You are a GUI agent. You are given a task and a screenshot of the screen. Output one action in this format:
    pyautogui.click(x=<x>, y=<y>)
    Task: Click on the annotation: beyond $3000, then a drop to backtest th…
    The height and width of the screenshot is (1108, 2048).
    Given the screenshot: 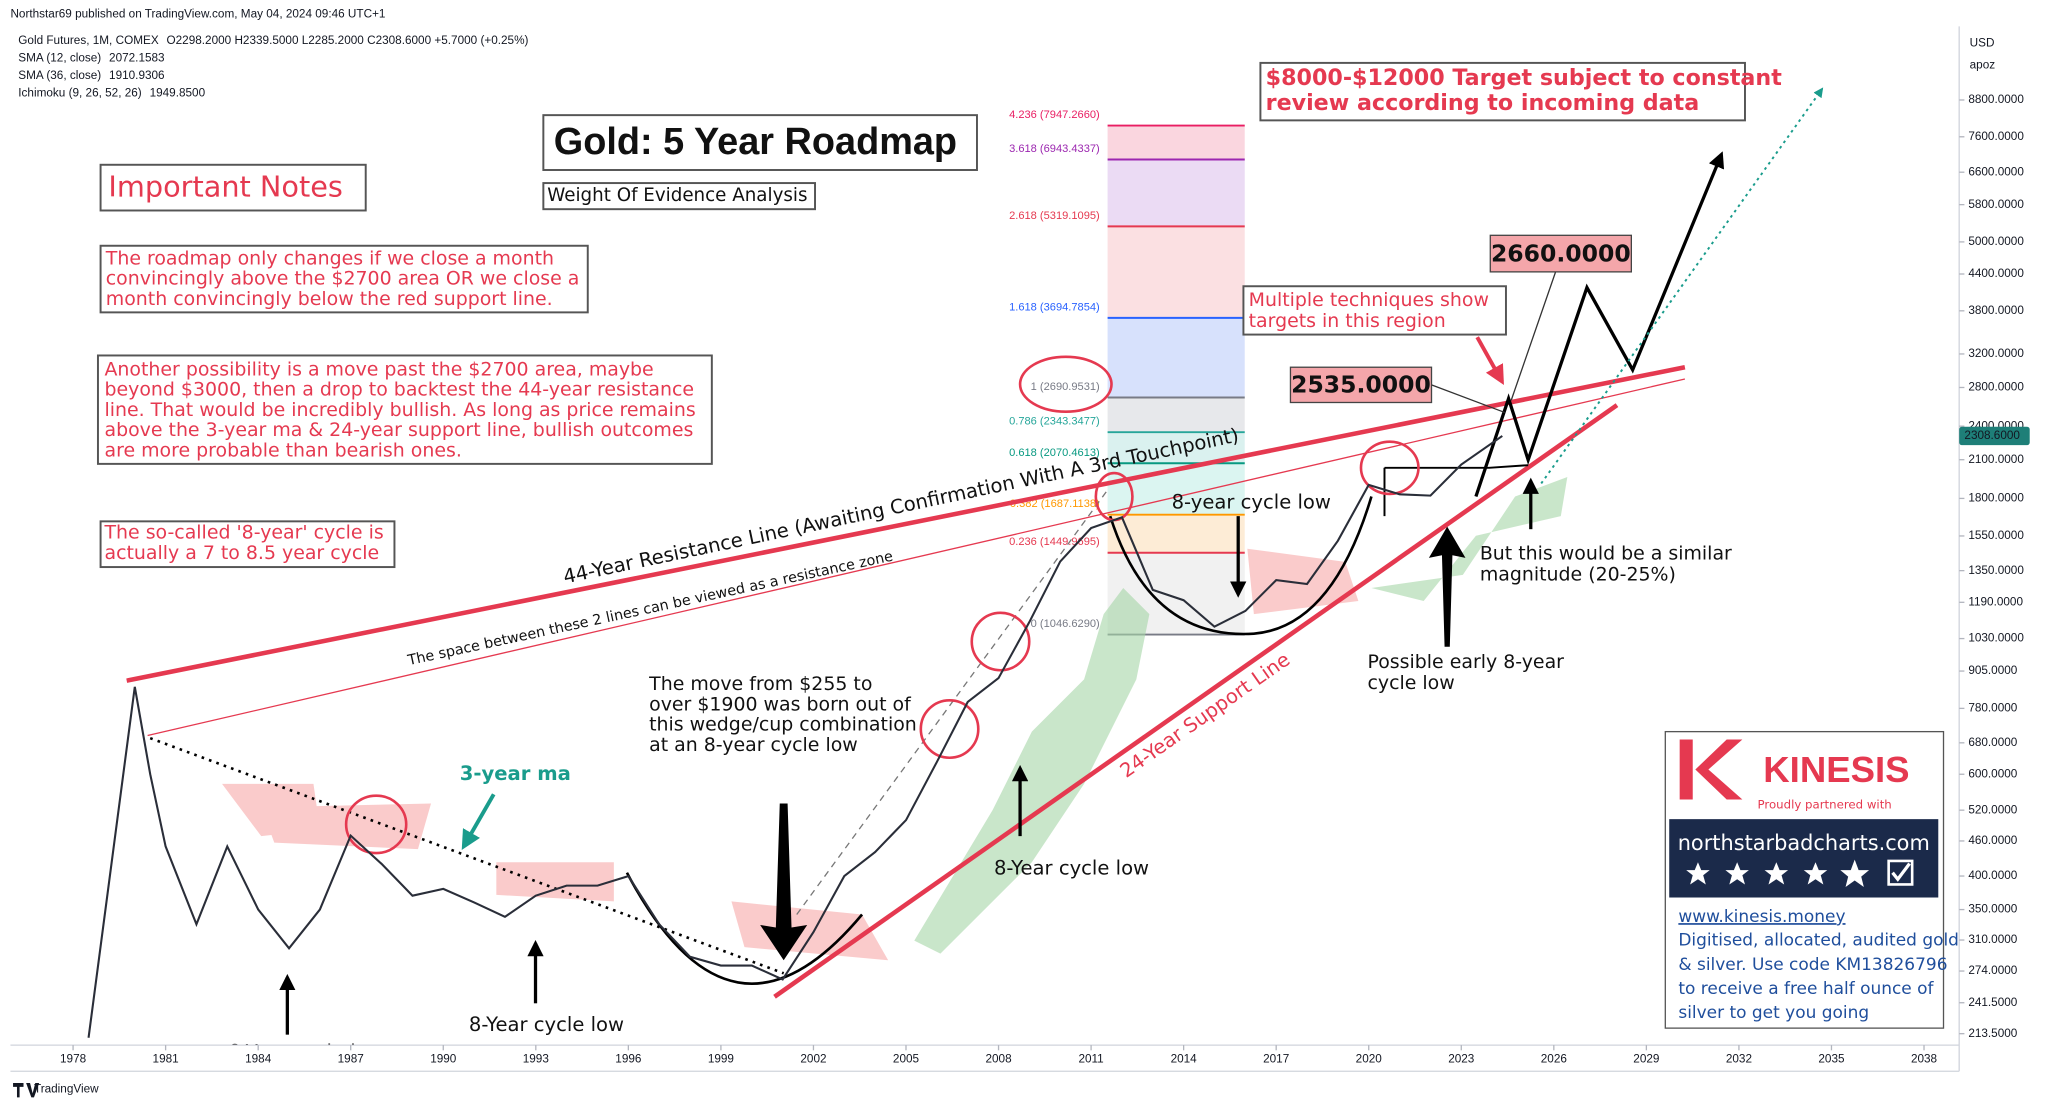 What is the action you would take?
    pyautogui.click(x=399, y=390)
    